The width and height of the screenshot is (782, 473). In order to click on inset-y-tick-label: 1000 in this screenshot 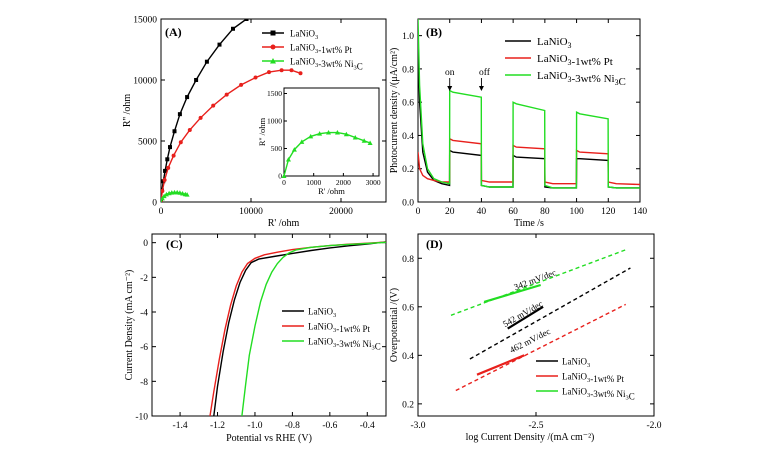, I will do `click(274, 121)`.